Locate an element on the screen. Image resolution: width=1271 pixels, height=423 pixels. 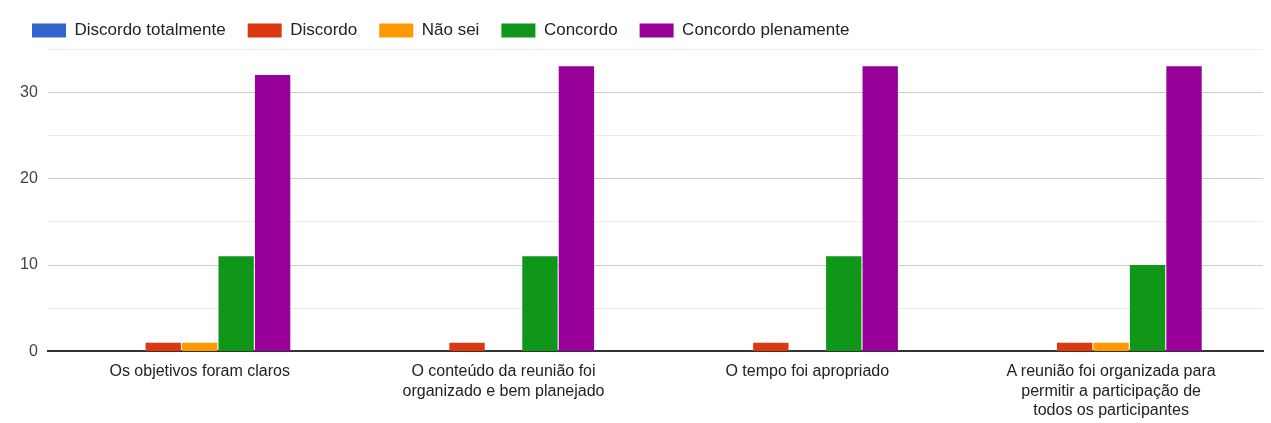
legend-label: Concordo plenamente is located at coordinates (766, 30).